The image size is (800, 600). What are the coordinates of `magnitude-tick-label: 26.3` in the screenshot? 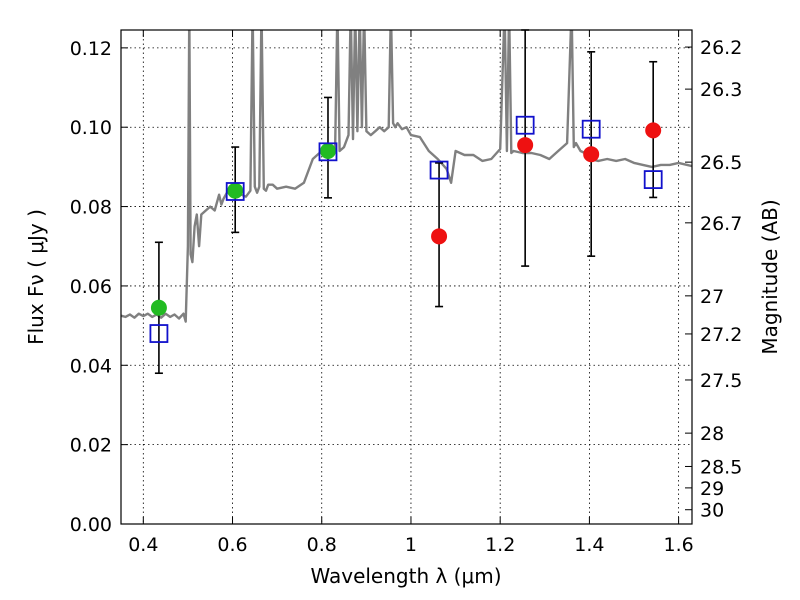 It's located at (721, 90).